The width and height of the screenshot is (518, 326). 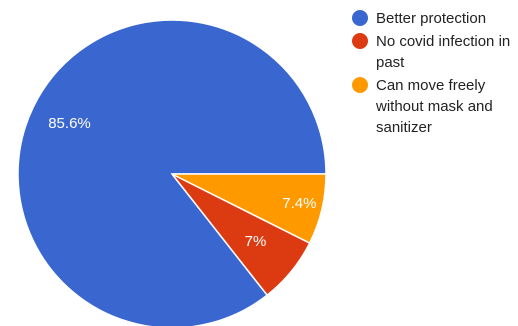 I want to click on pie-data-label-3: 7.4%, so click(x=299, y=203).